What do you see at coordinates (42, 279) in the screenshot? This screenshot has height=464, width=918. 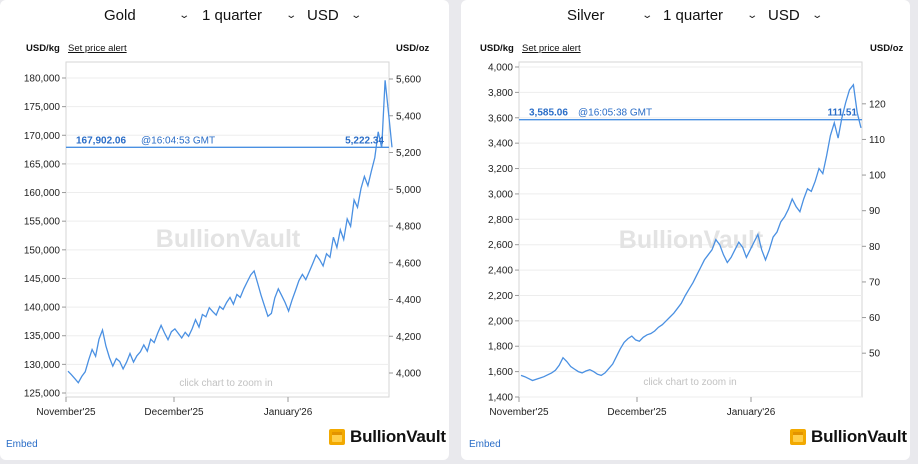 I see `y-tick-label-left: 145,000` at bounding box center [42, 279].